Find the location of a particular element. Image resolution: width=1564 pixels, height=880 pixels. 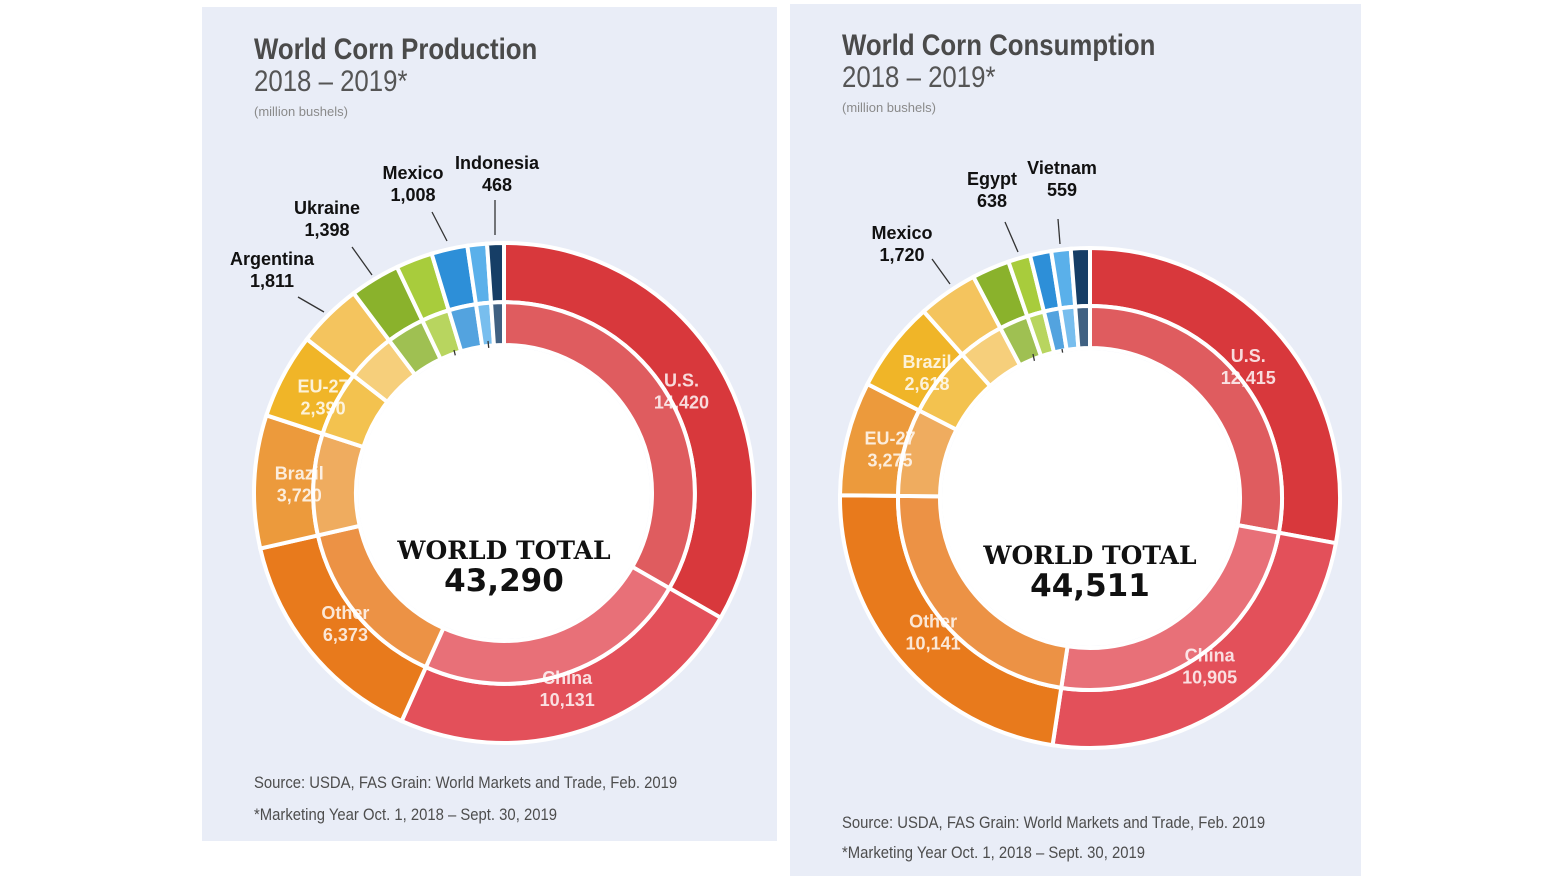

slice-label-china: China 10,131 is located at coordinates (567, 689).